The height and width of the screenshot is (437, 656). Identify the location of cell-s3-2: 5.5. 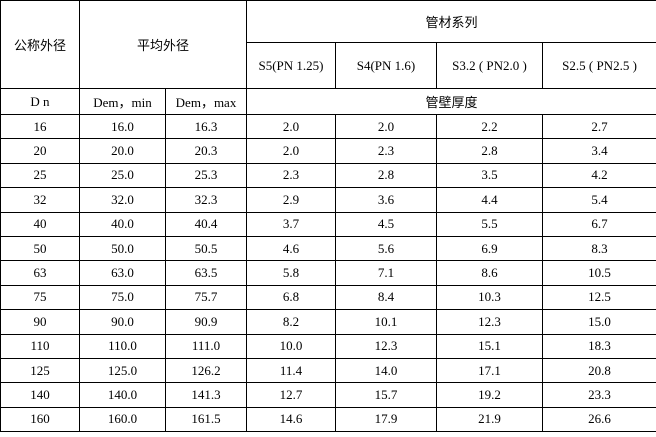
(490, 224).